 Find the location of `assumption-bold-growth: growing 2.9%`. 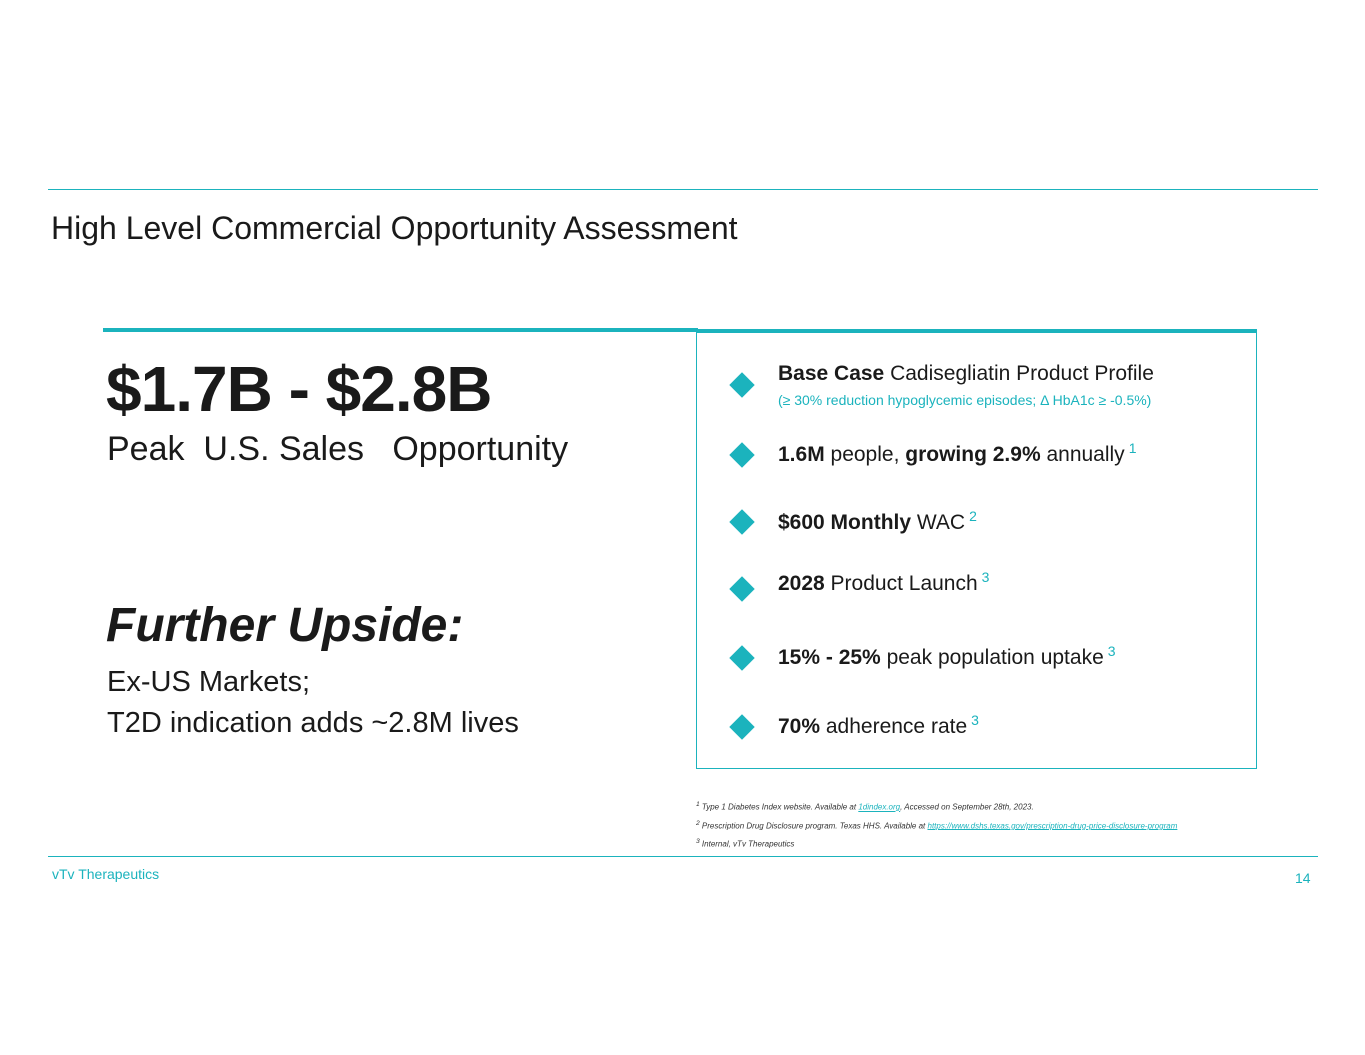

assumption-bold-growth: growing 2.9% is located at coordinates (973, 454).